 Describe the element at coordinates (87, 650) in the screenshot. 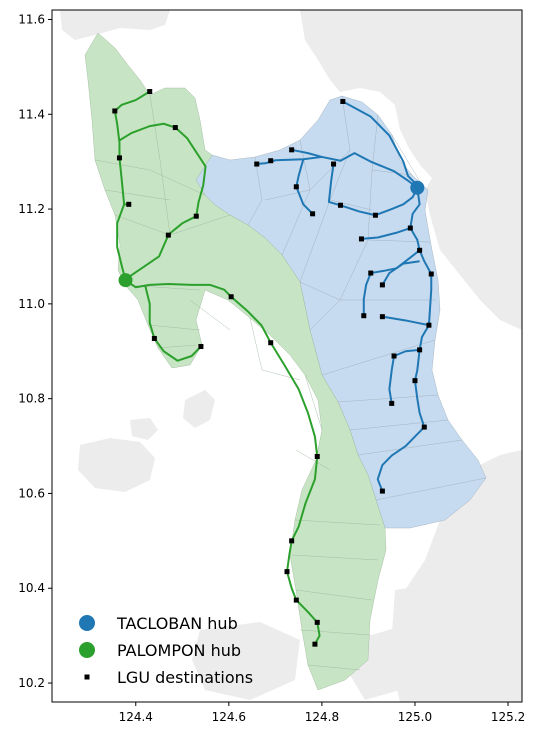

I see `legend-marker-palompon` at that location.